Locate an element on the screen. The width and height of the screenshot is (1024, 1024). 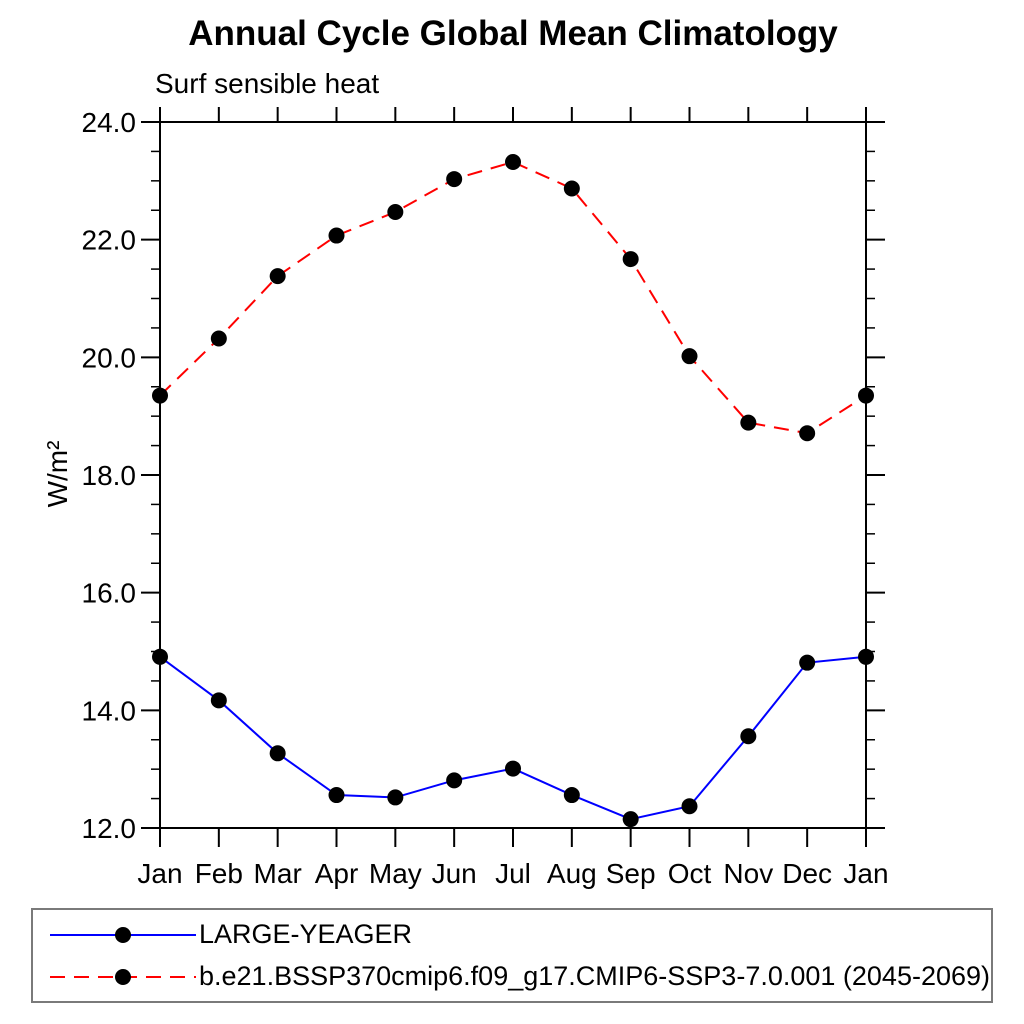
x-tick-label: May is located at coordinates (395, 873).